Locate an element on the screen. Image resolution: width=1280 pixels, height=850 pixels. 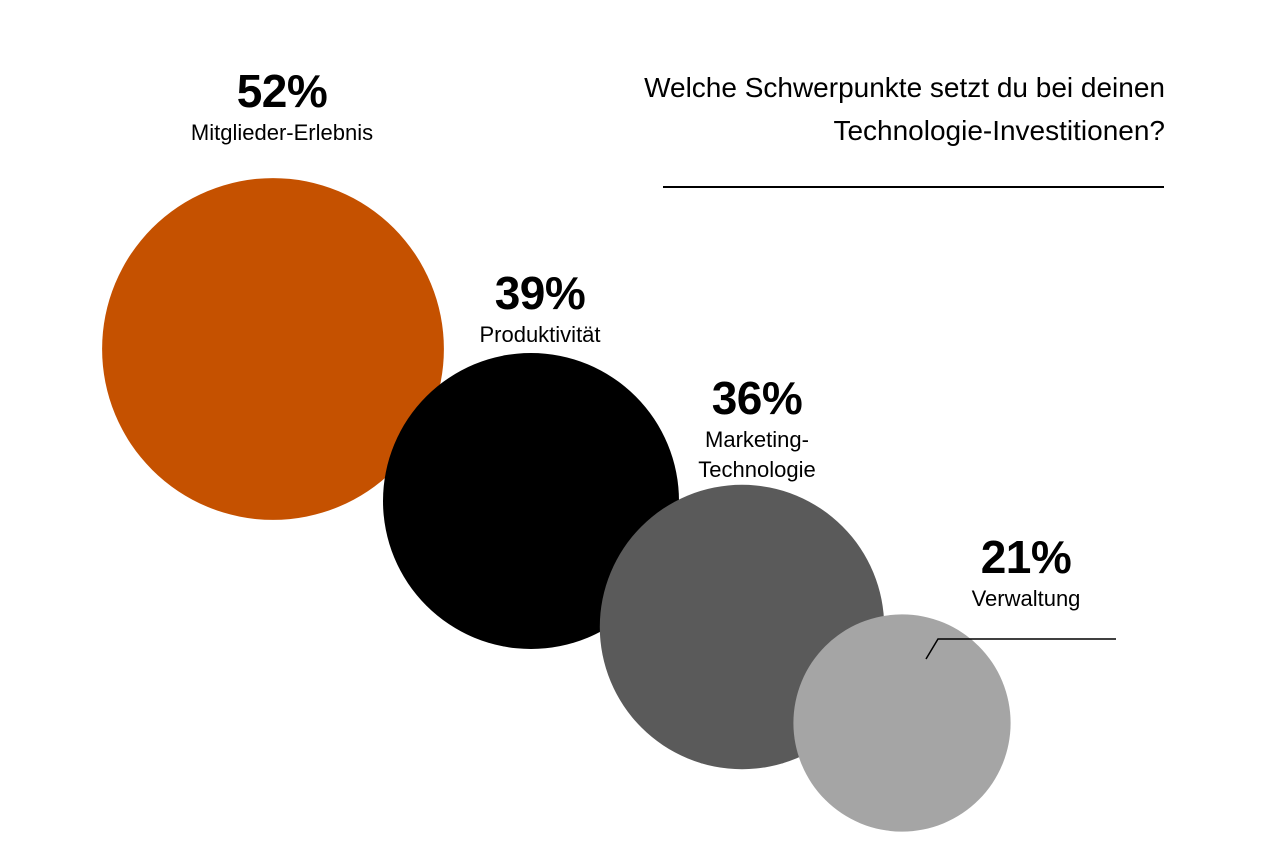
bubble-label-produktivitaet: 39% Produktivität is located at coordinates (540, 308).